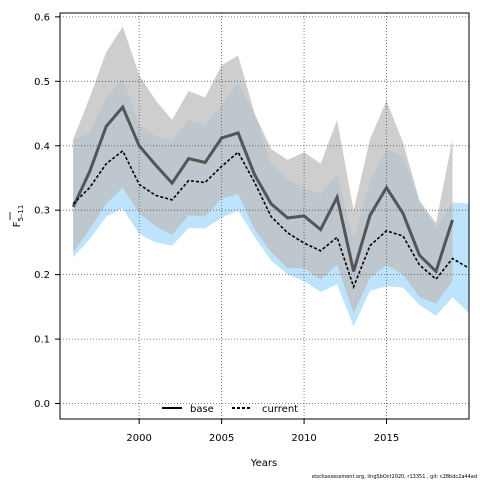 The image size is (480, 480). What do you see at coordinates (17, 224) in the screenshot?
I see `y-axis-title-main: F` at bounding box center [17, 224].